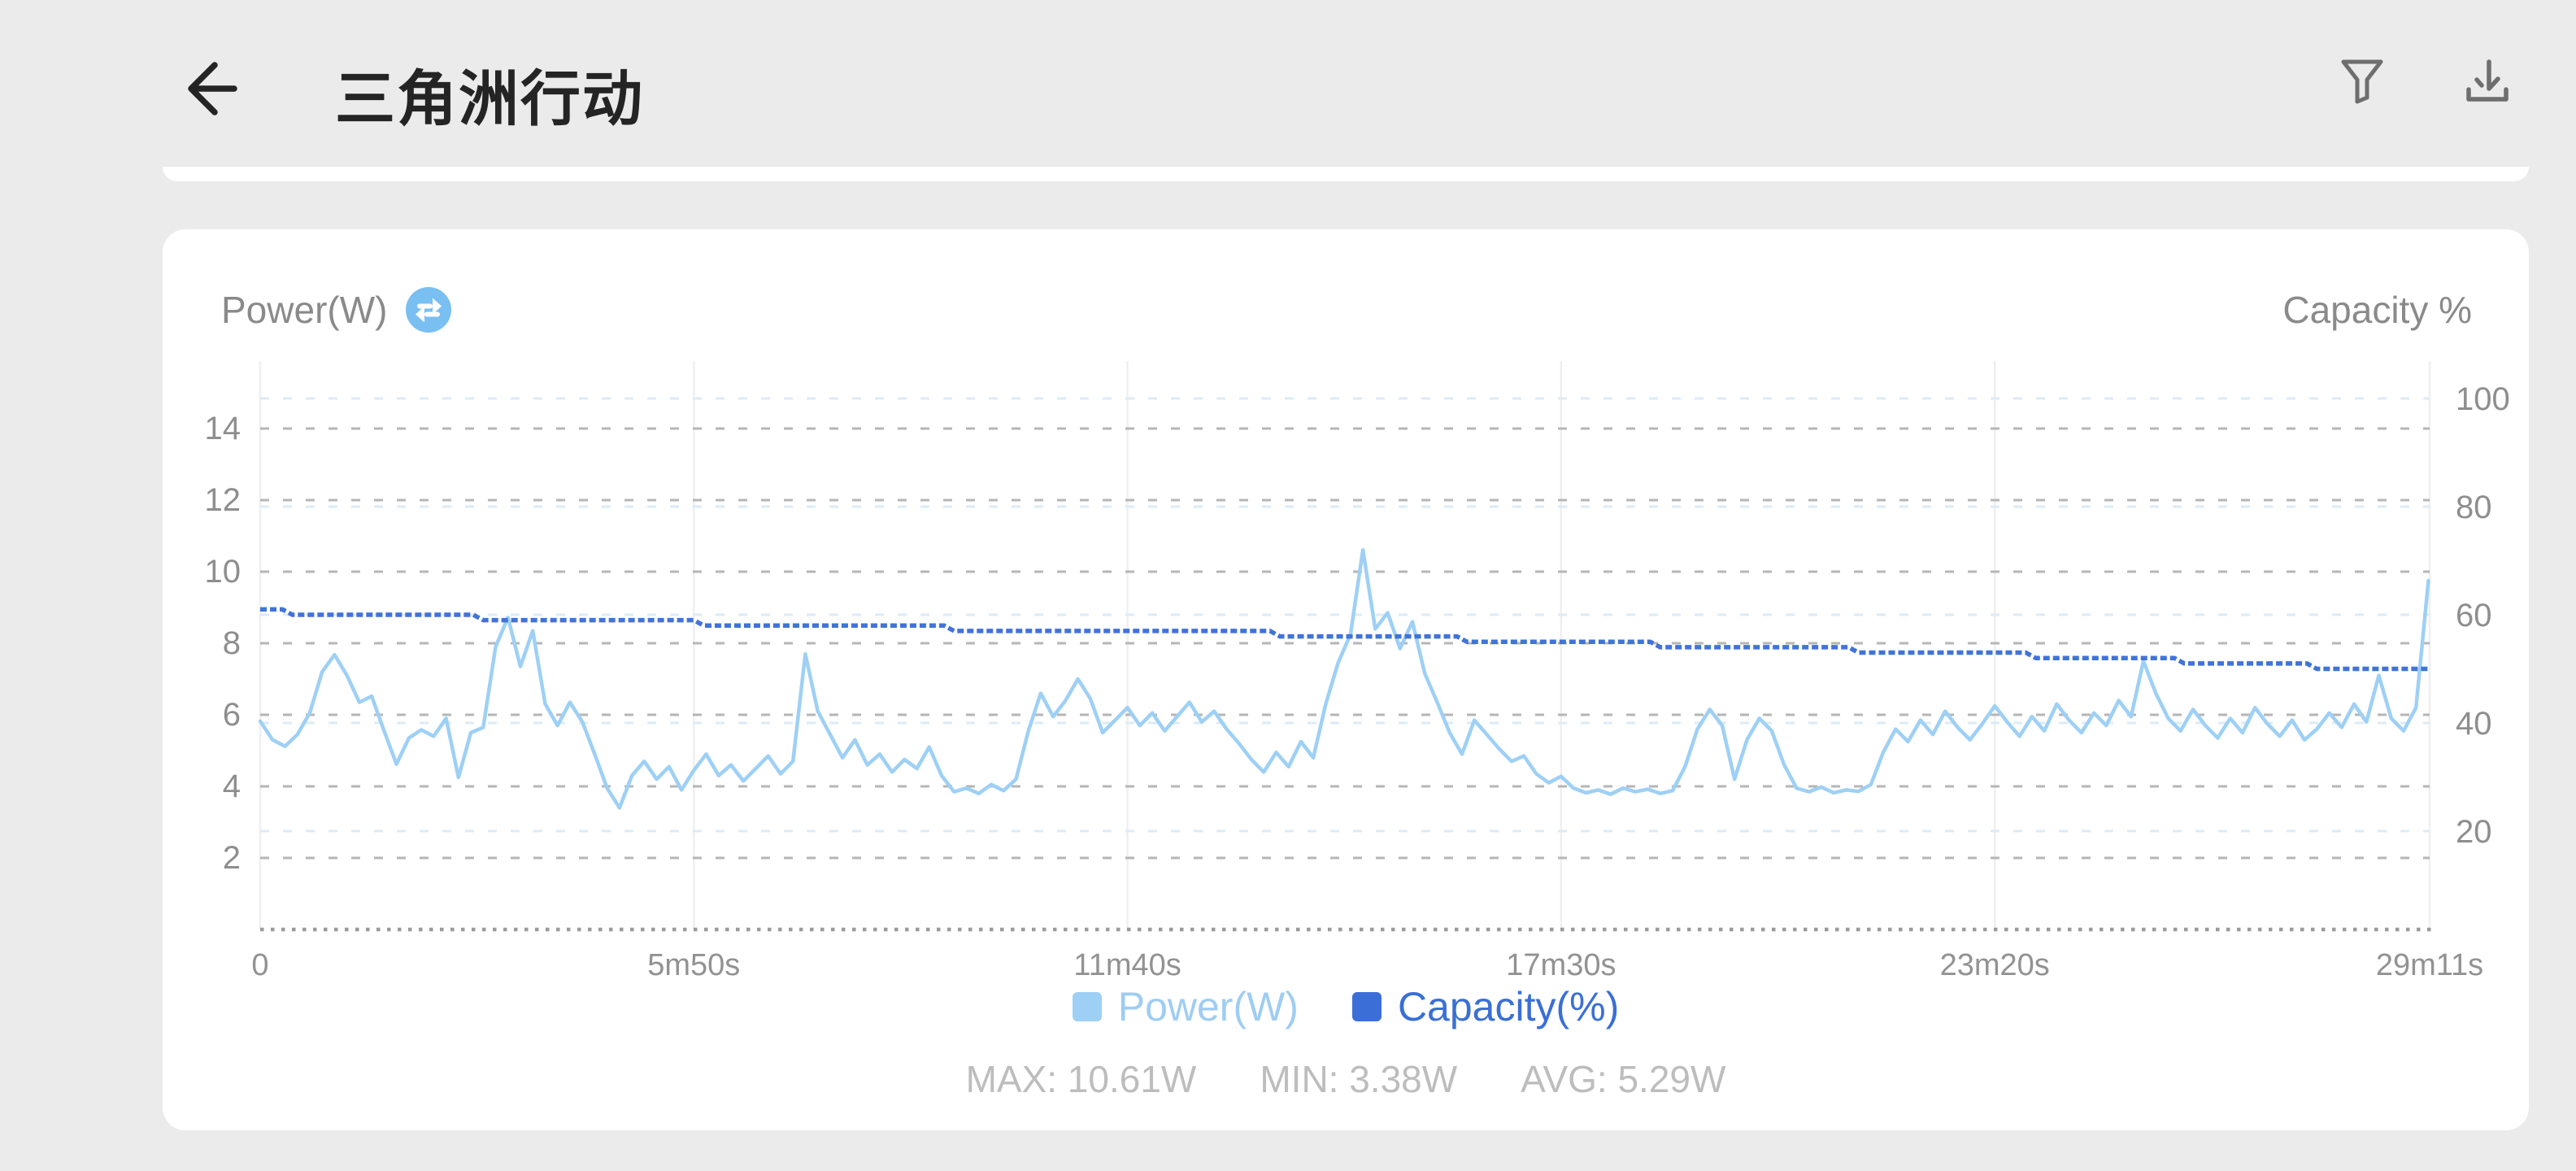 The width and height of the screenshot is (2576, 1171). Describe the element at coordinates (2377, 310) in the screenshot. I see `right-axis-corner-label: Capacity %` at that location.